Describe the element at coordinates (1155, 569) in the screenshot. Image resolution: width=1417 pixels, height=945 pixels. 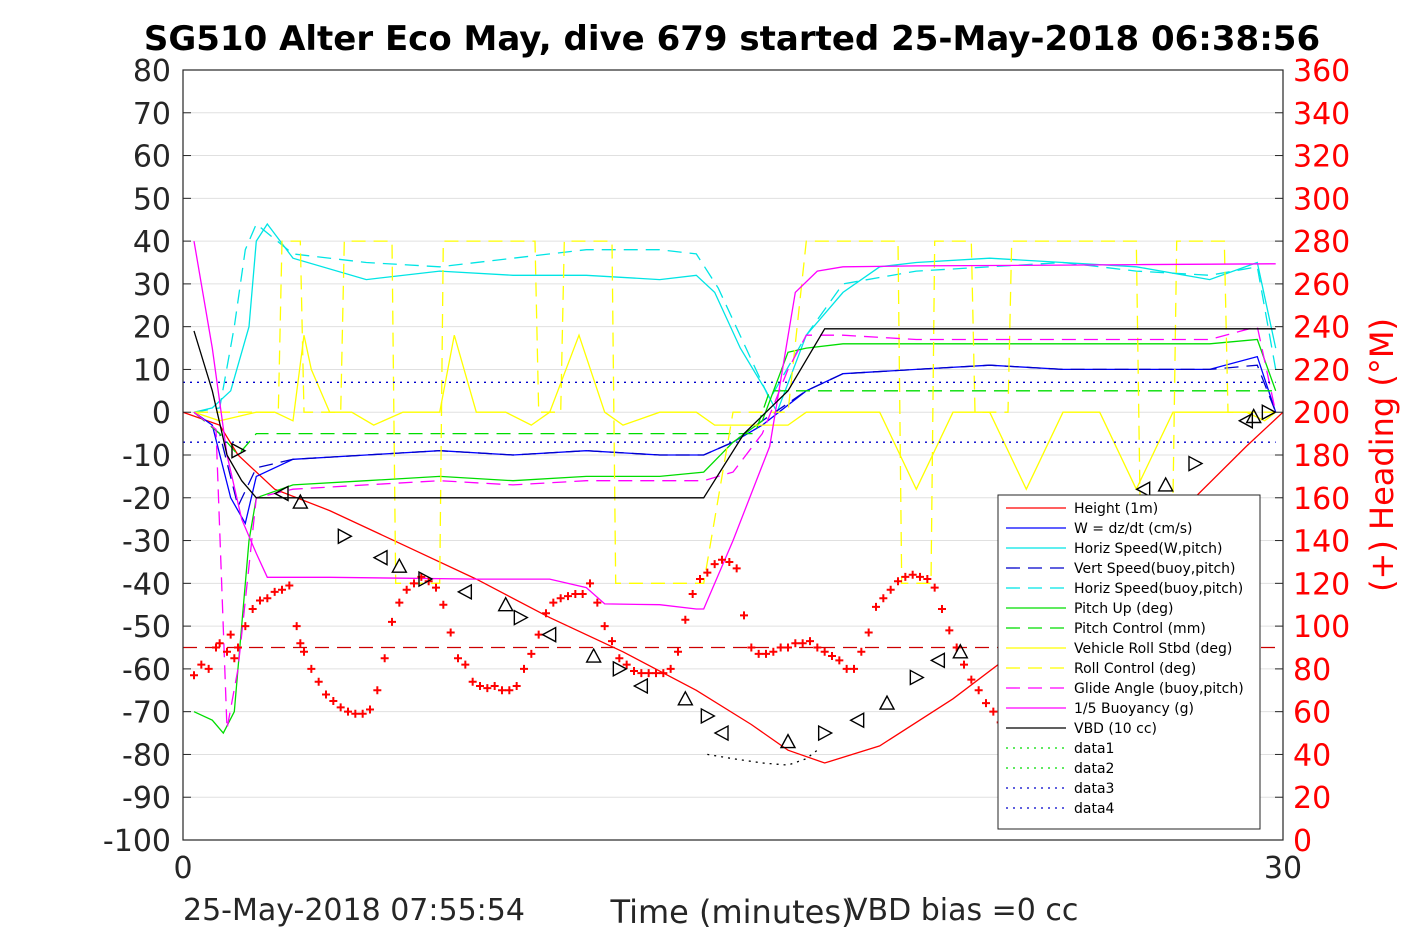
I see `legend-entry: Vert Speed(buoy,pitch)` at that location.